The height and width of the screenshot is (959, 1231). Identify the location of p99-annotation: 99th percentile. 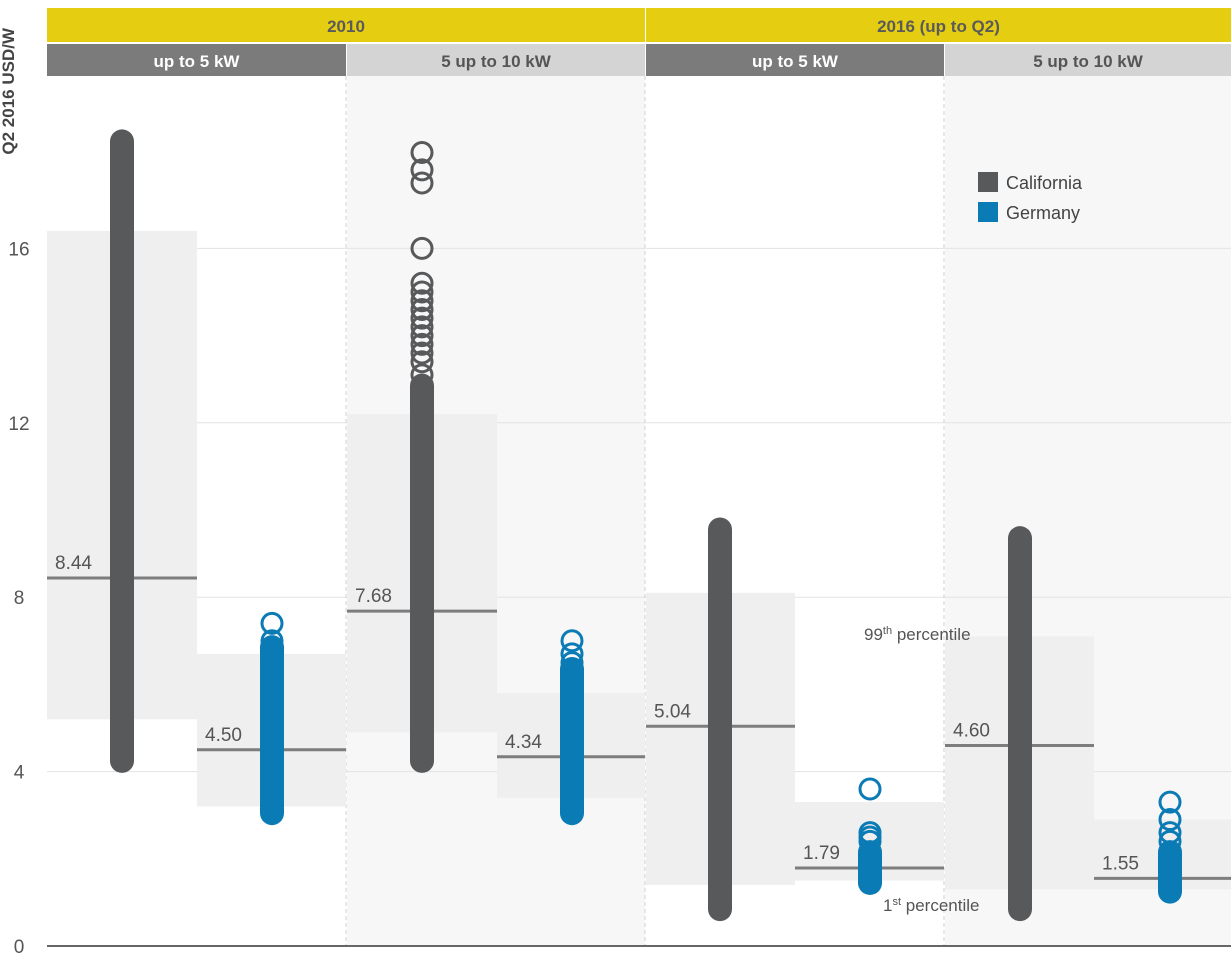
(917, 634).